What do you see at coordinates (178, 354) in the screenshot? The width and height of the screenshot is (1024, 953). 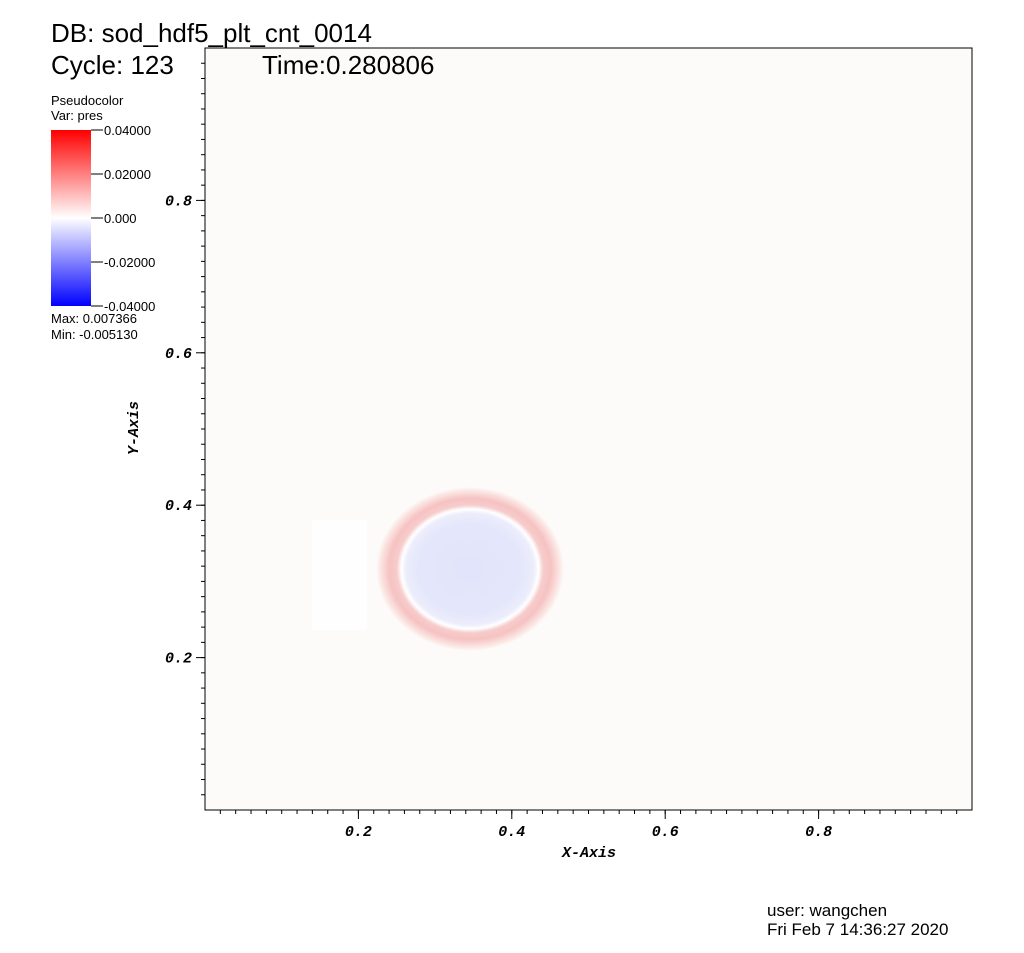 I see `y-tick-label: 0.6` at bounding box center [178, 354].